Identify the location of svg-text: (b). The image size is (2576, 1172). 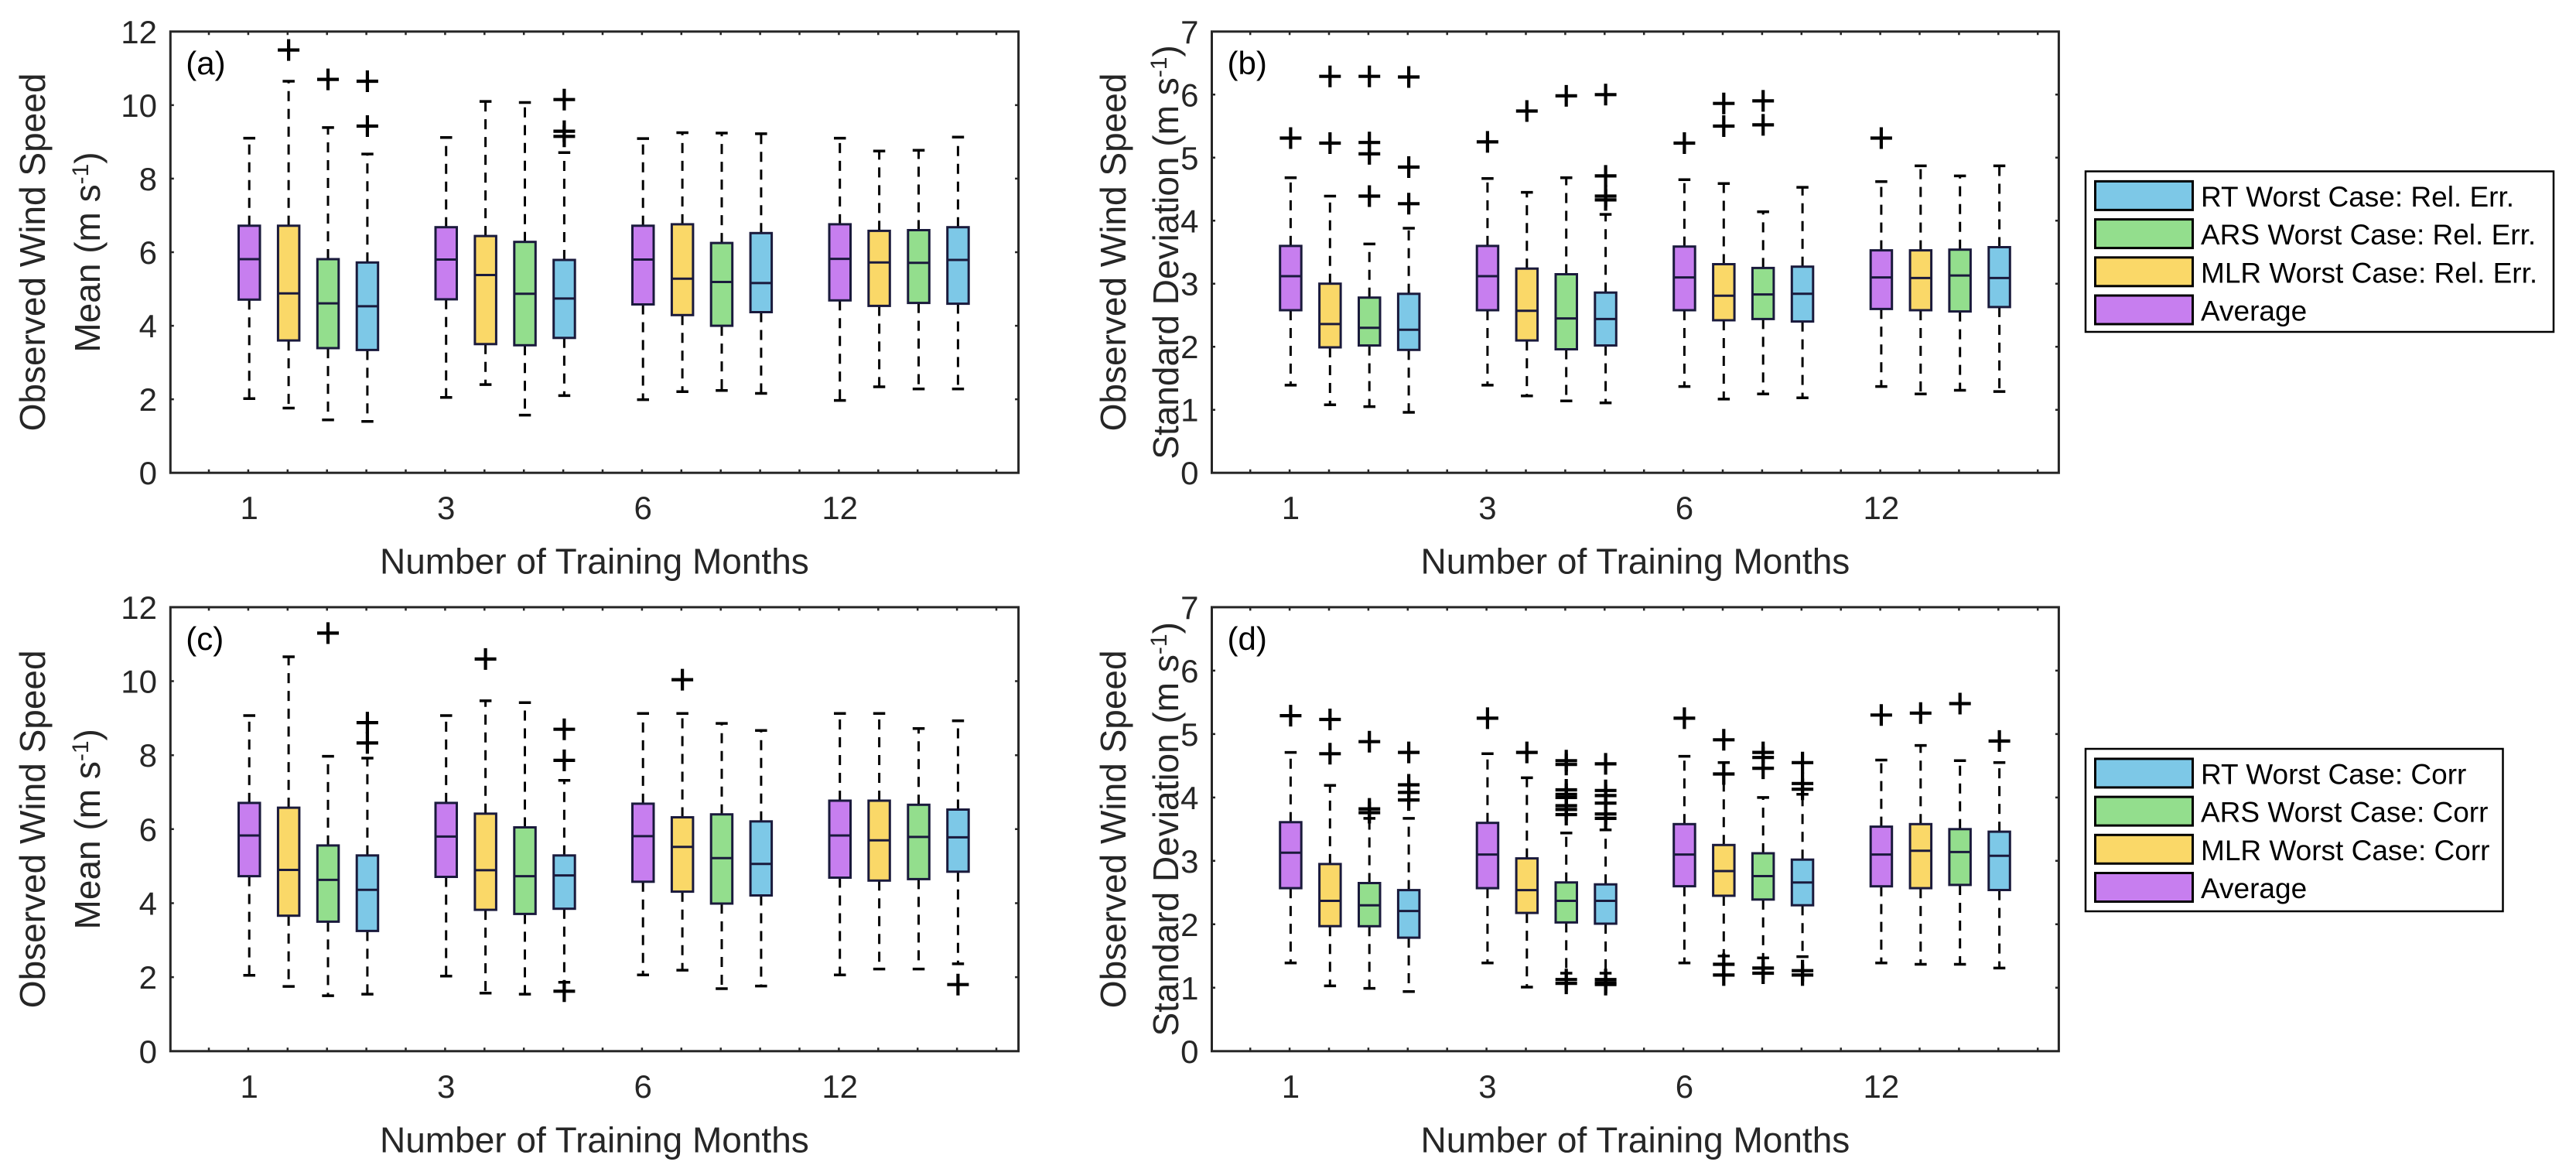
(1247, 63).